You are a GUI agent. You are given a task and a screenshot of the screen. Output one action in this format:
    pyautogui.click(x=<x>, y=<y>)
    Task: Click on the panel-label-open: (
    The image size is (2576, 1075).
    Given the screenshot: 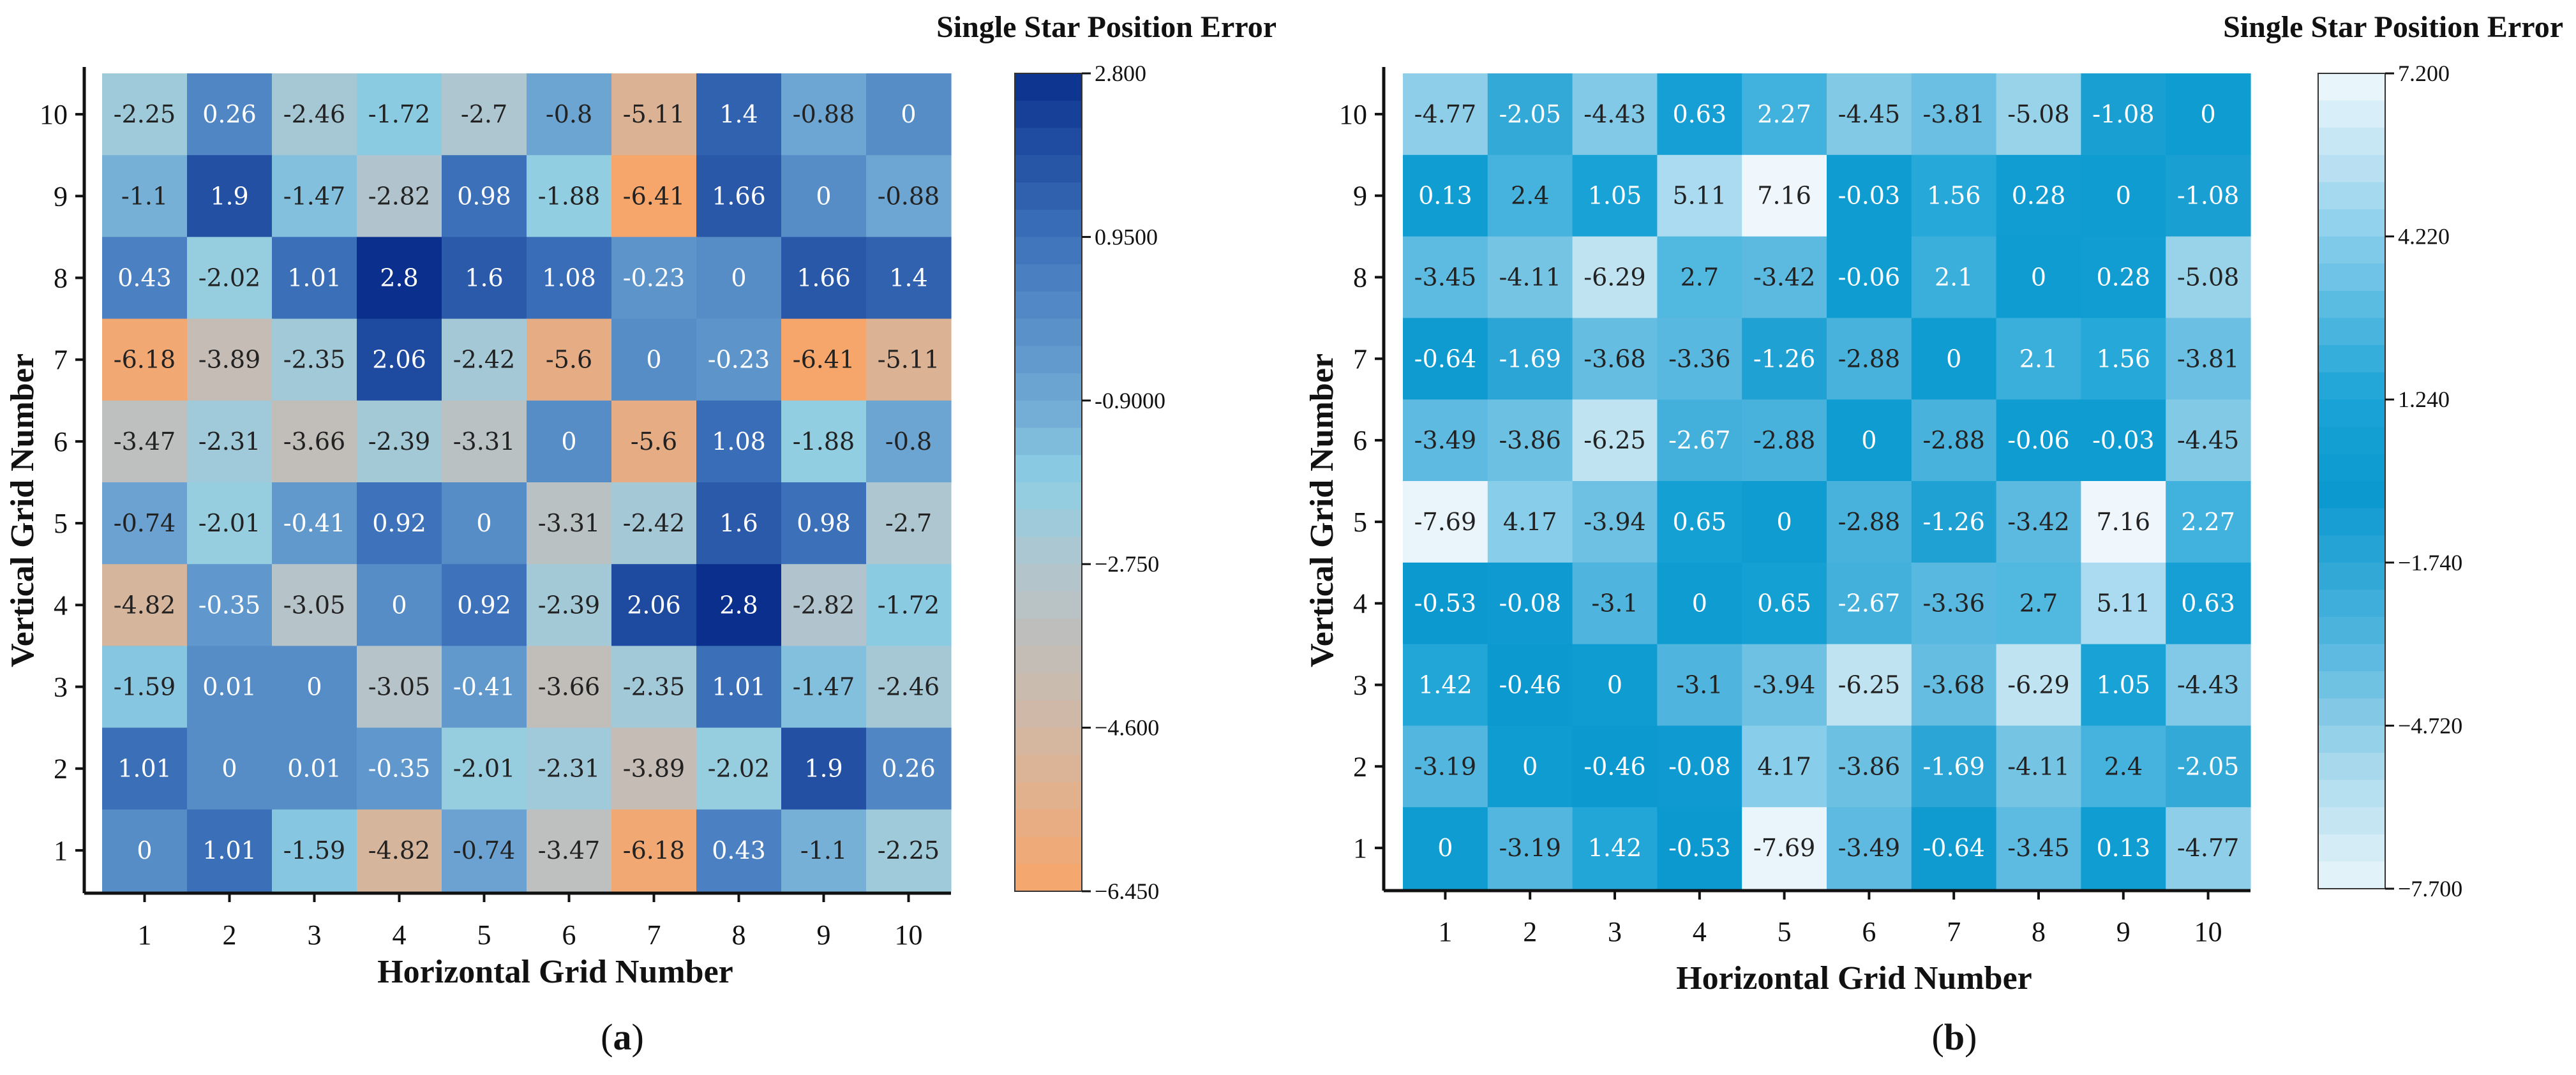 What is the action you would take?
    pyautogui.click(x=607, y=1037)
    